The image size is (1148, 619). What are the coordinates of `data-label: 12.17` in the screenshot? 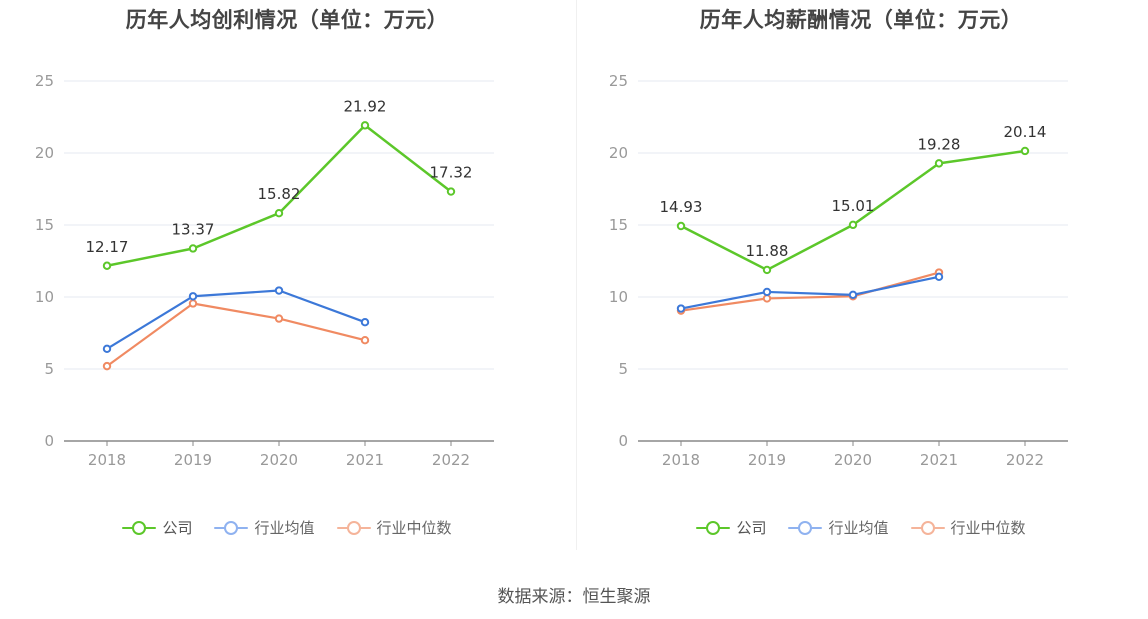 It's located at (107, 247).